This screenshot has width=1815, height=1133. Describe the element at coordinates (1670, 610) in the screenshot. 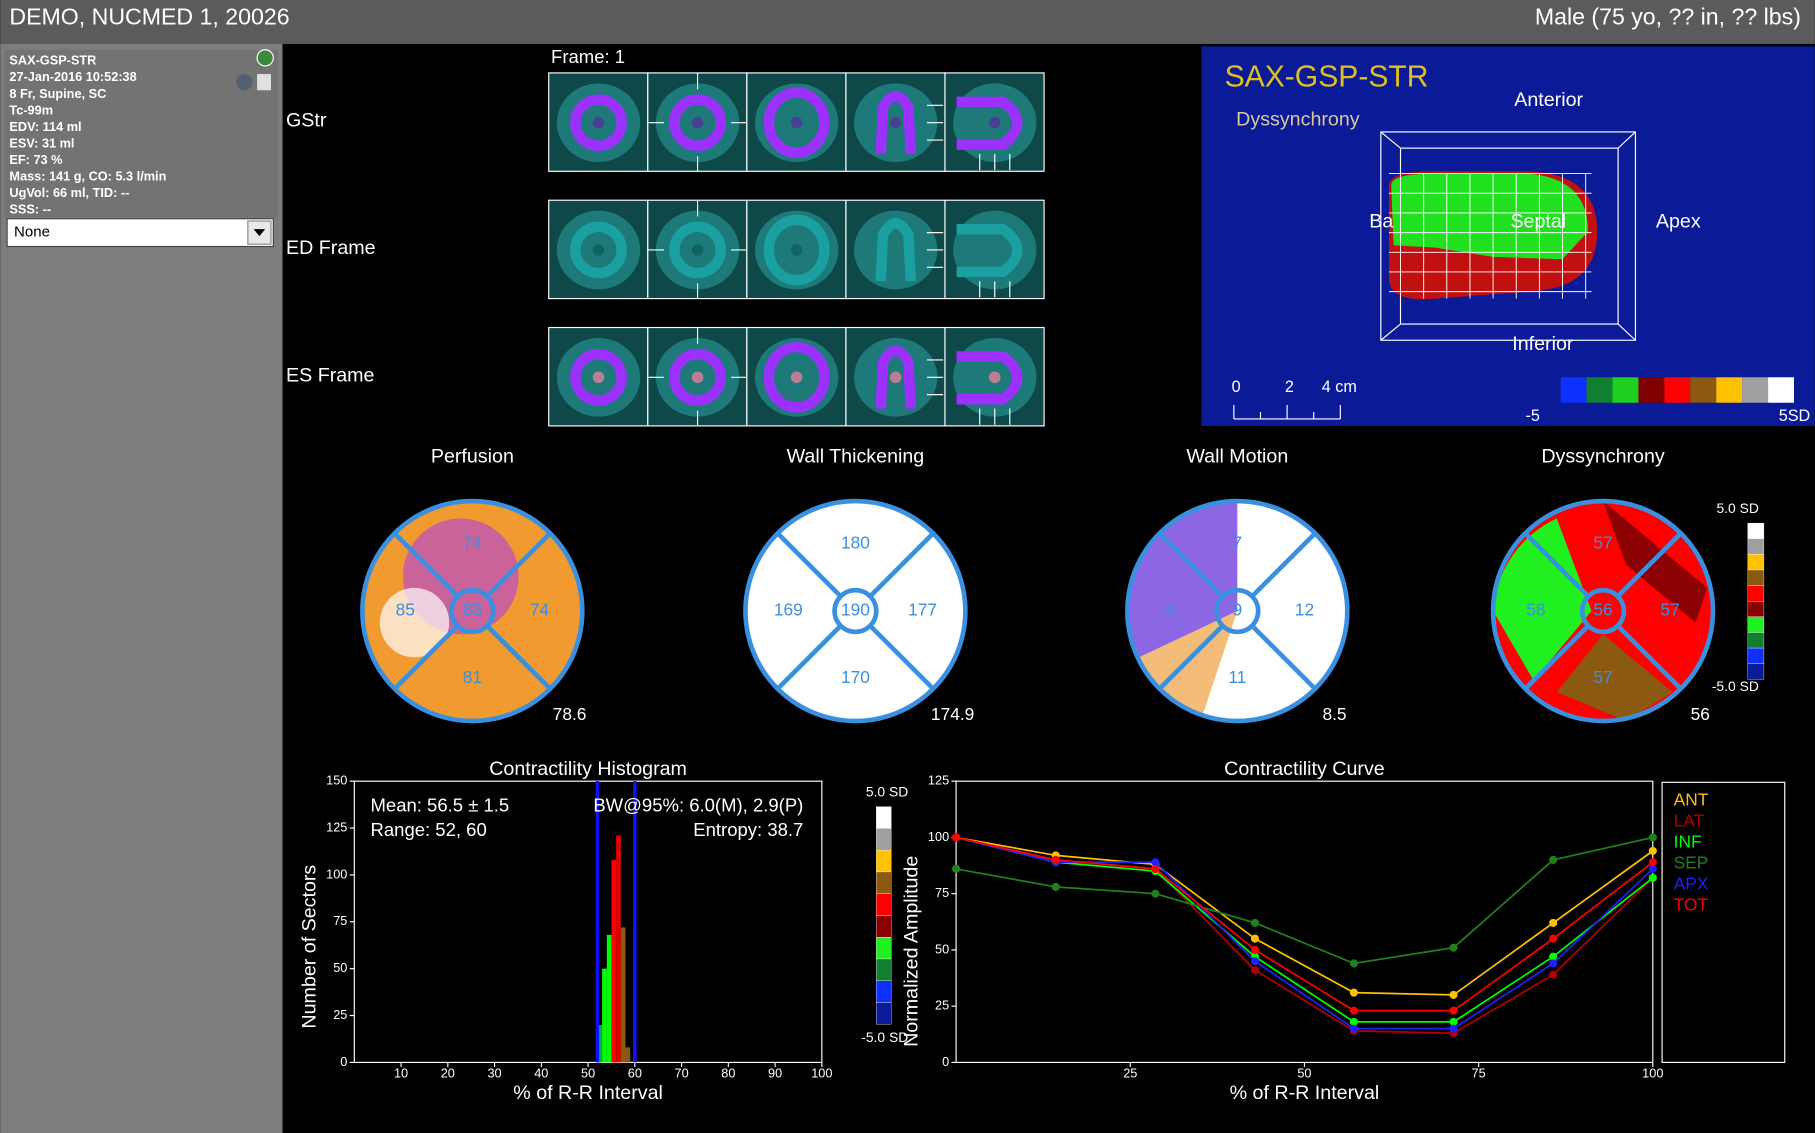

I see `segment-value: 57` at that location.